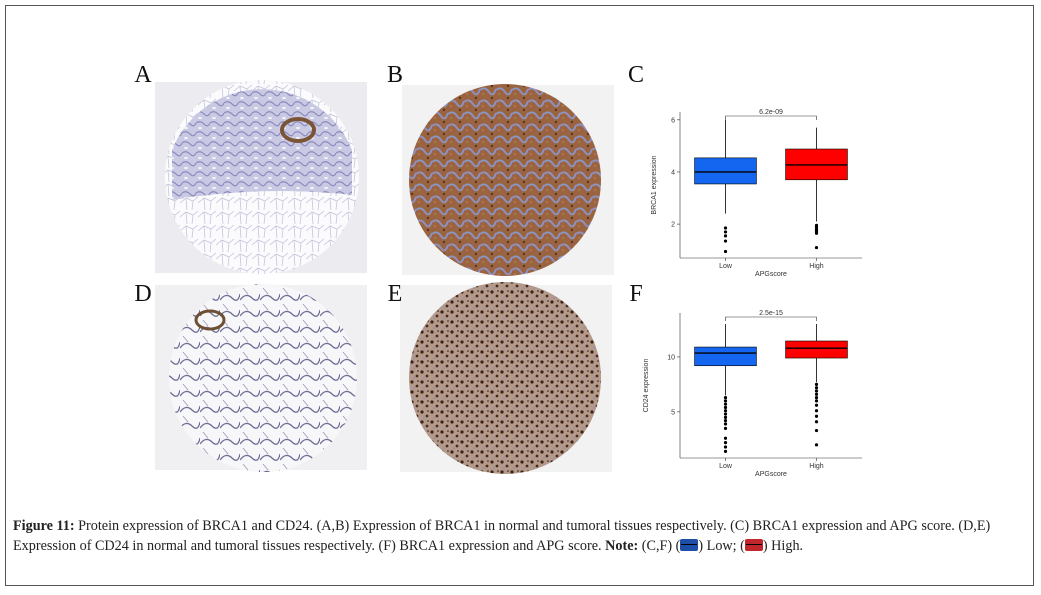 The height and width of the screenshot is (595, 1041). Describe the element at coordinates (673, 225) in the screenshot. I see `y-tick-label: 2` at that location.